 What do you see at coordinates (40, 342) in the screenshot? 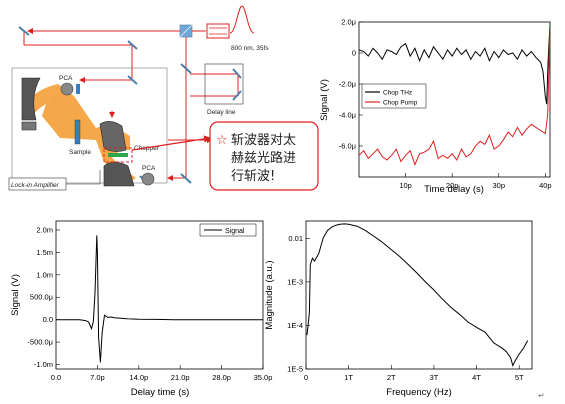
I see `y-tick-label: -500.0μ` at bounding box center [40, 342].